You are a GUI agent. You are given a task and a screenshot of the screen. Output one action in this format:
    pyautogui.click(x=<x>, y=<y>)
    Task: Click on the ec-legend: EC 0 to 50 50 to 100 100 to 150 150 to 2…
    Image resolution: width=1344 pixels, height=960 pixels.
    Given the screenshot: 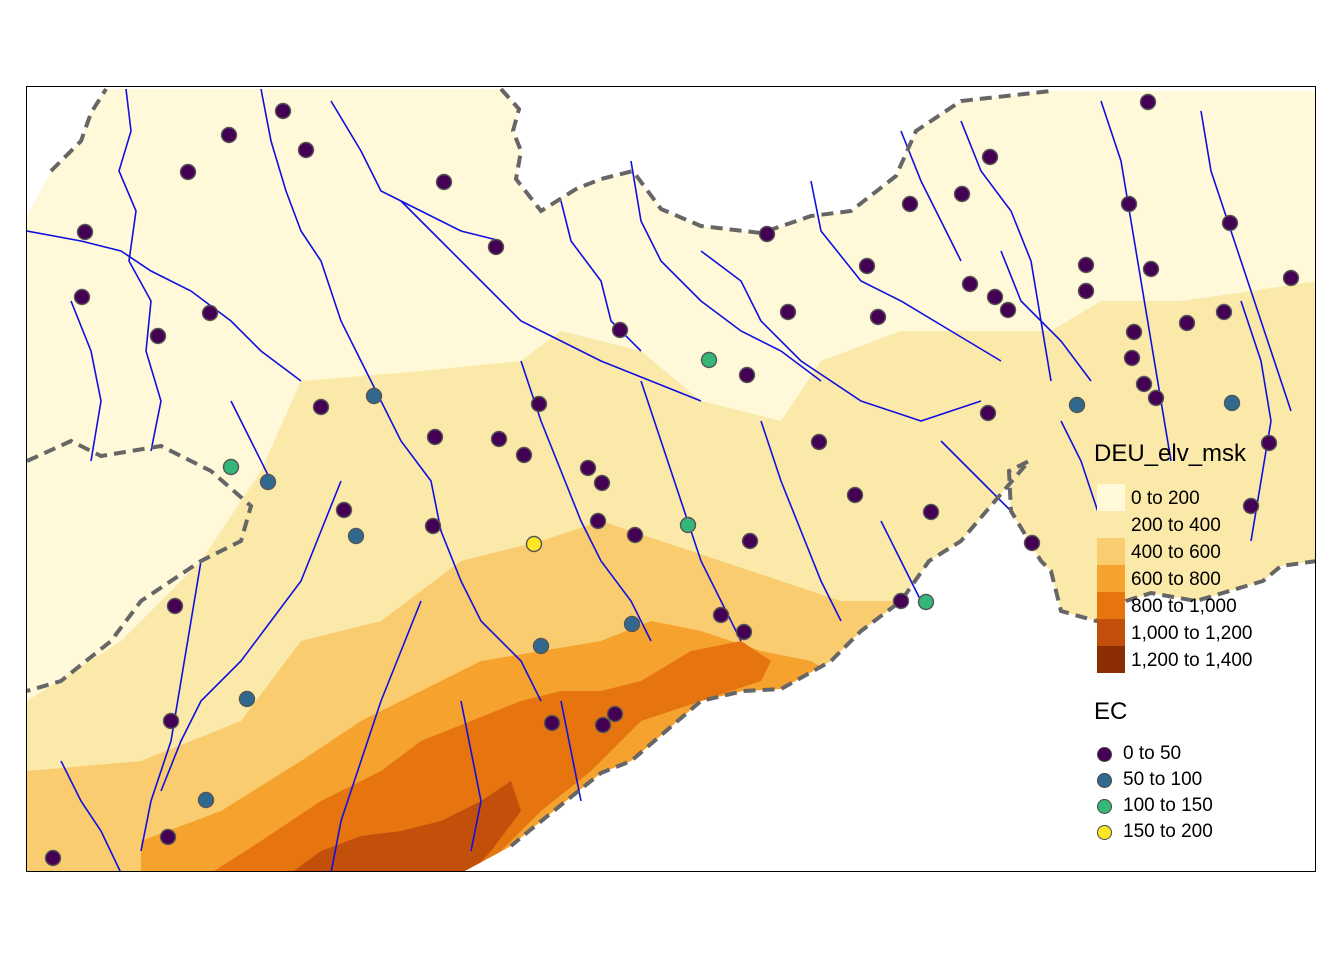 What is the action you would take?
    pyautogui.click(x=1153, y=770)
    